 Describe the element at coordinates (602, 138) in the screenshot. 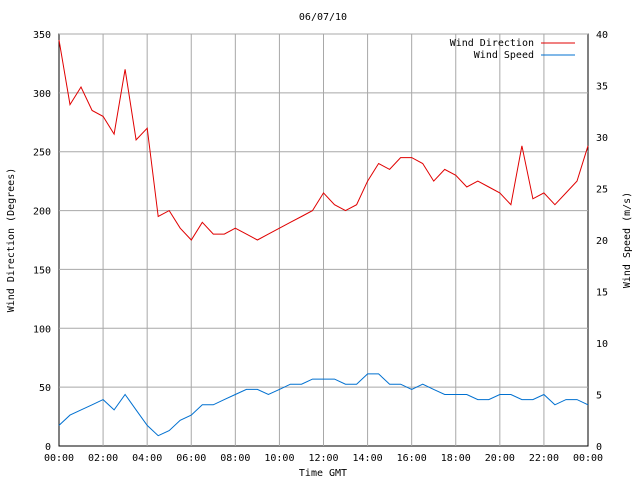

I see `y-tick-label-right: 30` at that location.